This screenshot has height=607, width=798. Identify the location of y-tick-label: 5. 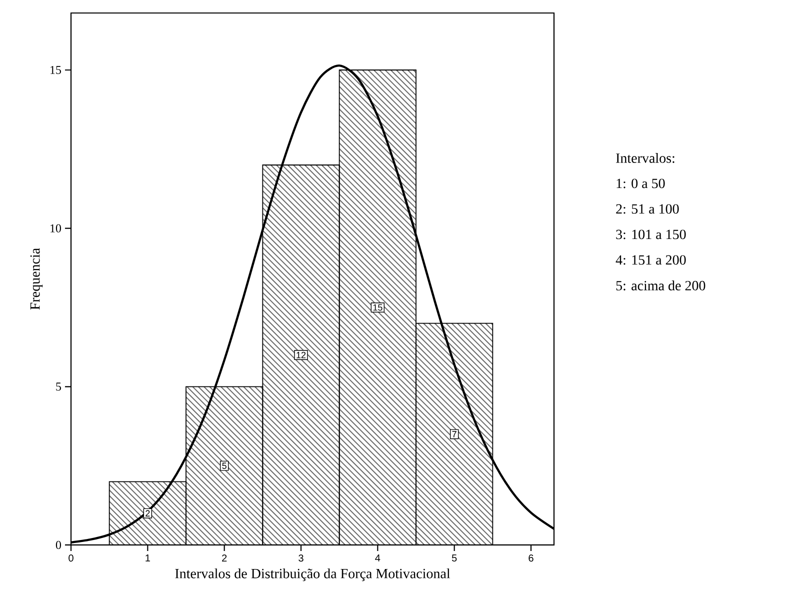
(59, 386).